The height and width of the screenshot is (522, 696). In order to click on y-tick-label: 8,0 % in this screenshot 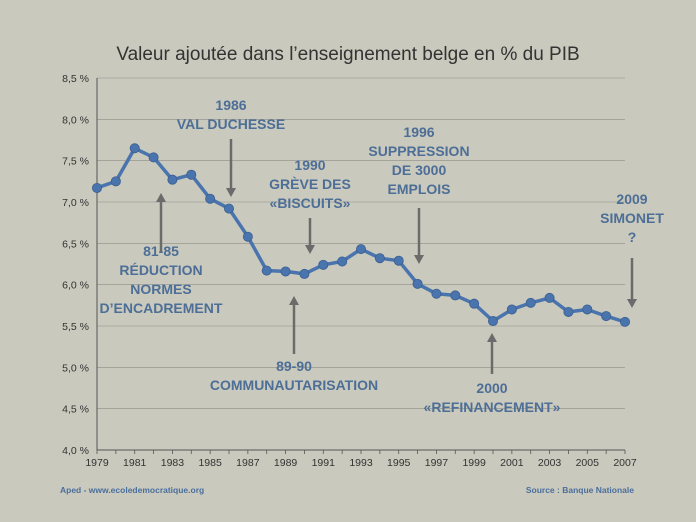, I will do `click(75, 120)`.